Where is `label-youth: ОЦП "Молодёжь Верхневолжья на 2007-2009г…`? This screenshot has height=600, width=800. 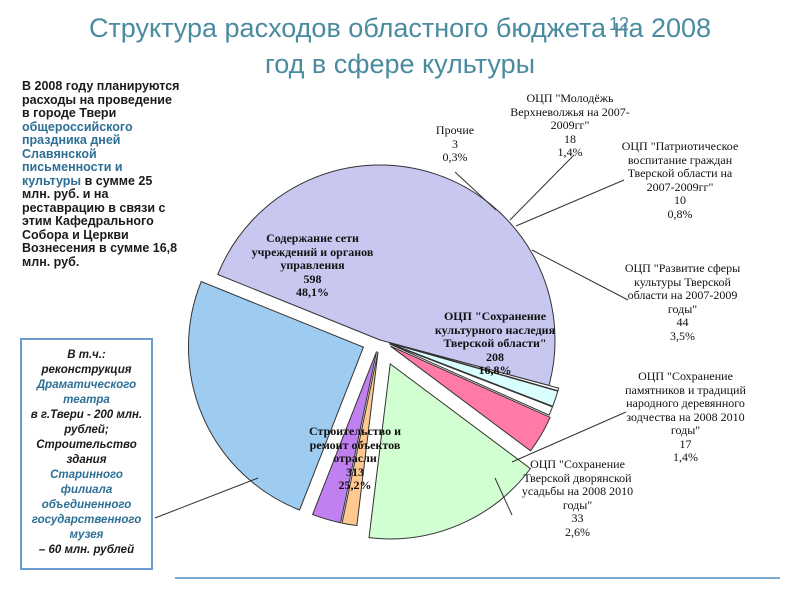 label-youth: ОЦП "Молодёжь Верхневолжья на 2007-2009г… is located at coordinates (570, 125).